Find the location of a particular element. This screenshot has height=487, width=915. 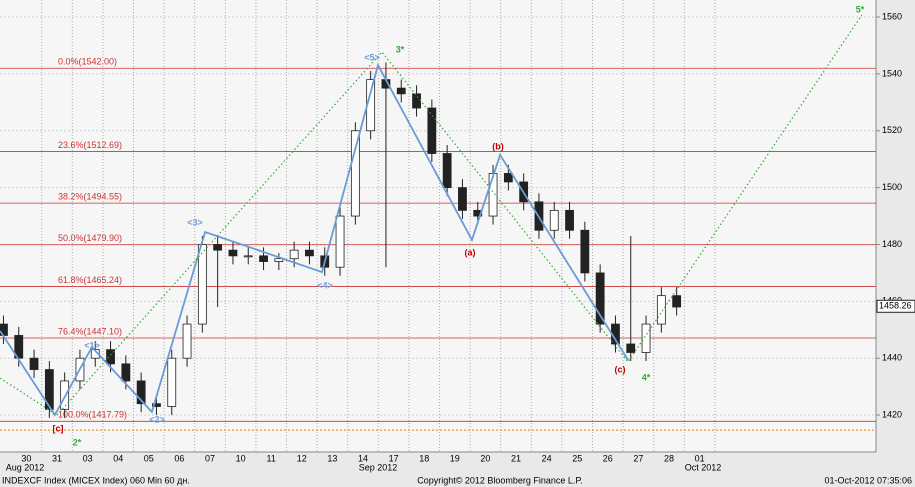

month-label: Aug 2012 is located at coordinates (25, 467).